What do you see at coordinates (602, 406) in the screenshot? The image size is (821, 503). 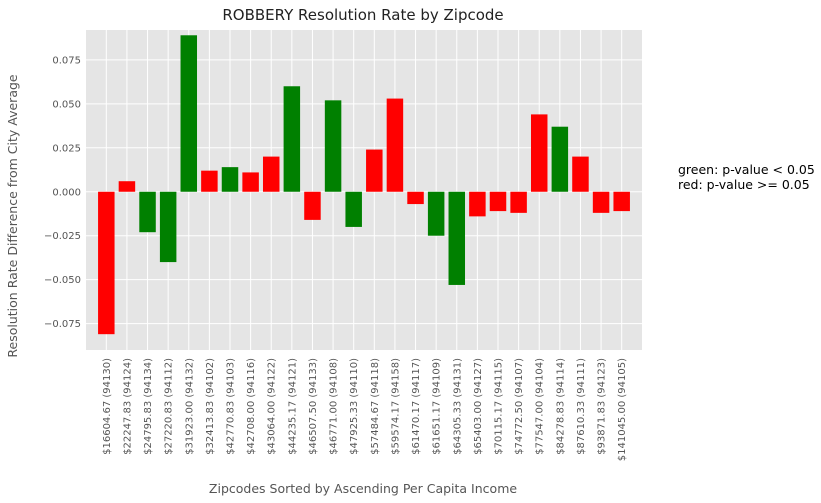 I see `x-tick-label: $93871.83 (94123)` at bounding box center [602, 406].